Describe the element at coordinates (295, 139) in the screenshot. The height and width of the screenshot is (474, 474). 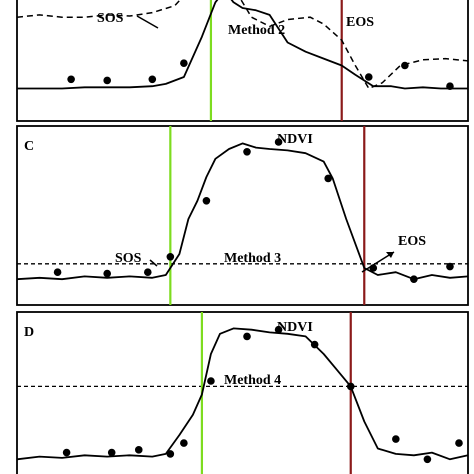
I see `panel-c-series-label: NDVI` at that location.